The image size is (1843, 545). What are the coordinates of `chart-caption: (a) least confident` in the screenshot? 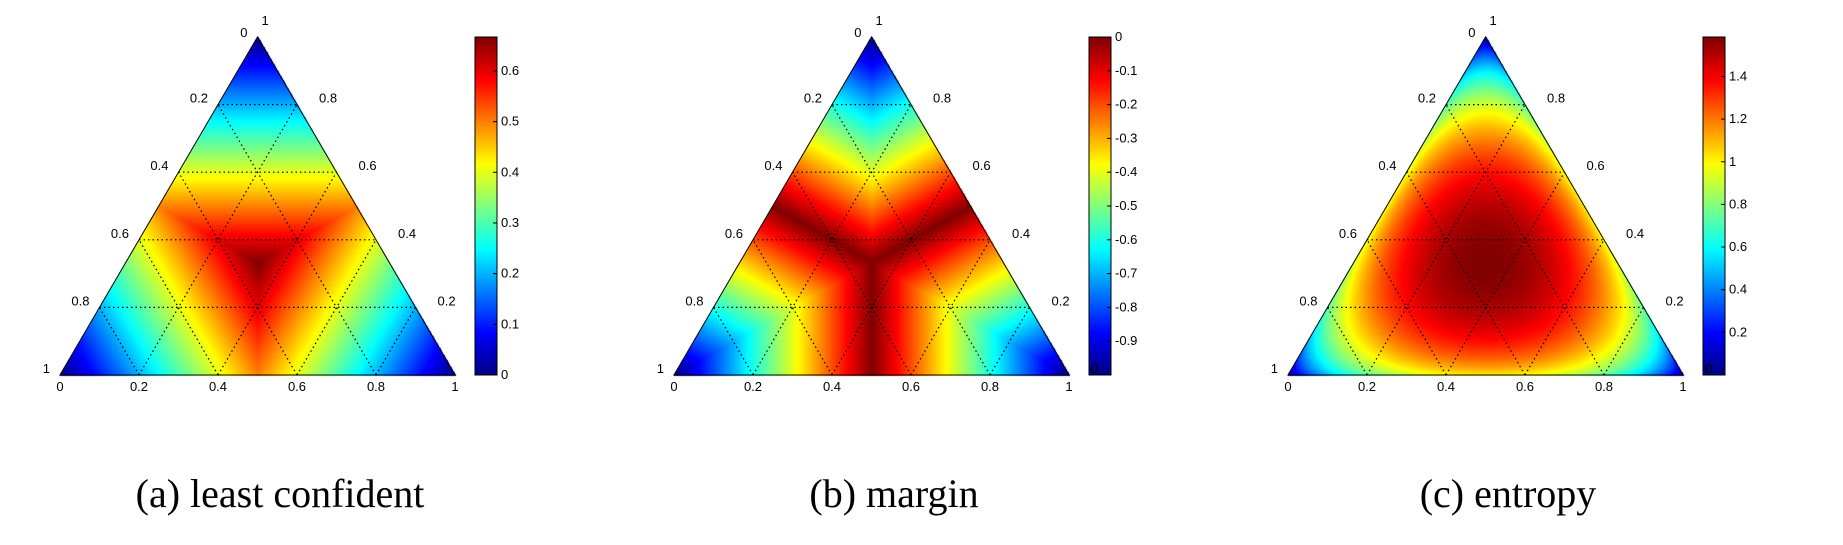 It's located at (280, 493).